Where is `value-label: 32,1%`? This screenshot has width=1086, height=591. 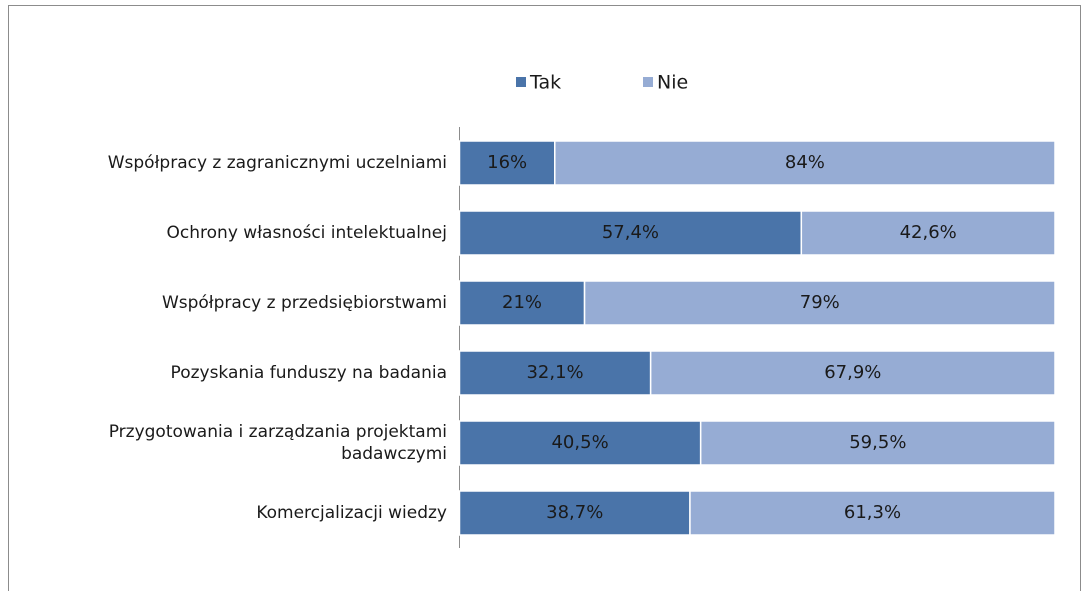
value-label: 32,1% is located at coordinates (554, 372).